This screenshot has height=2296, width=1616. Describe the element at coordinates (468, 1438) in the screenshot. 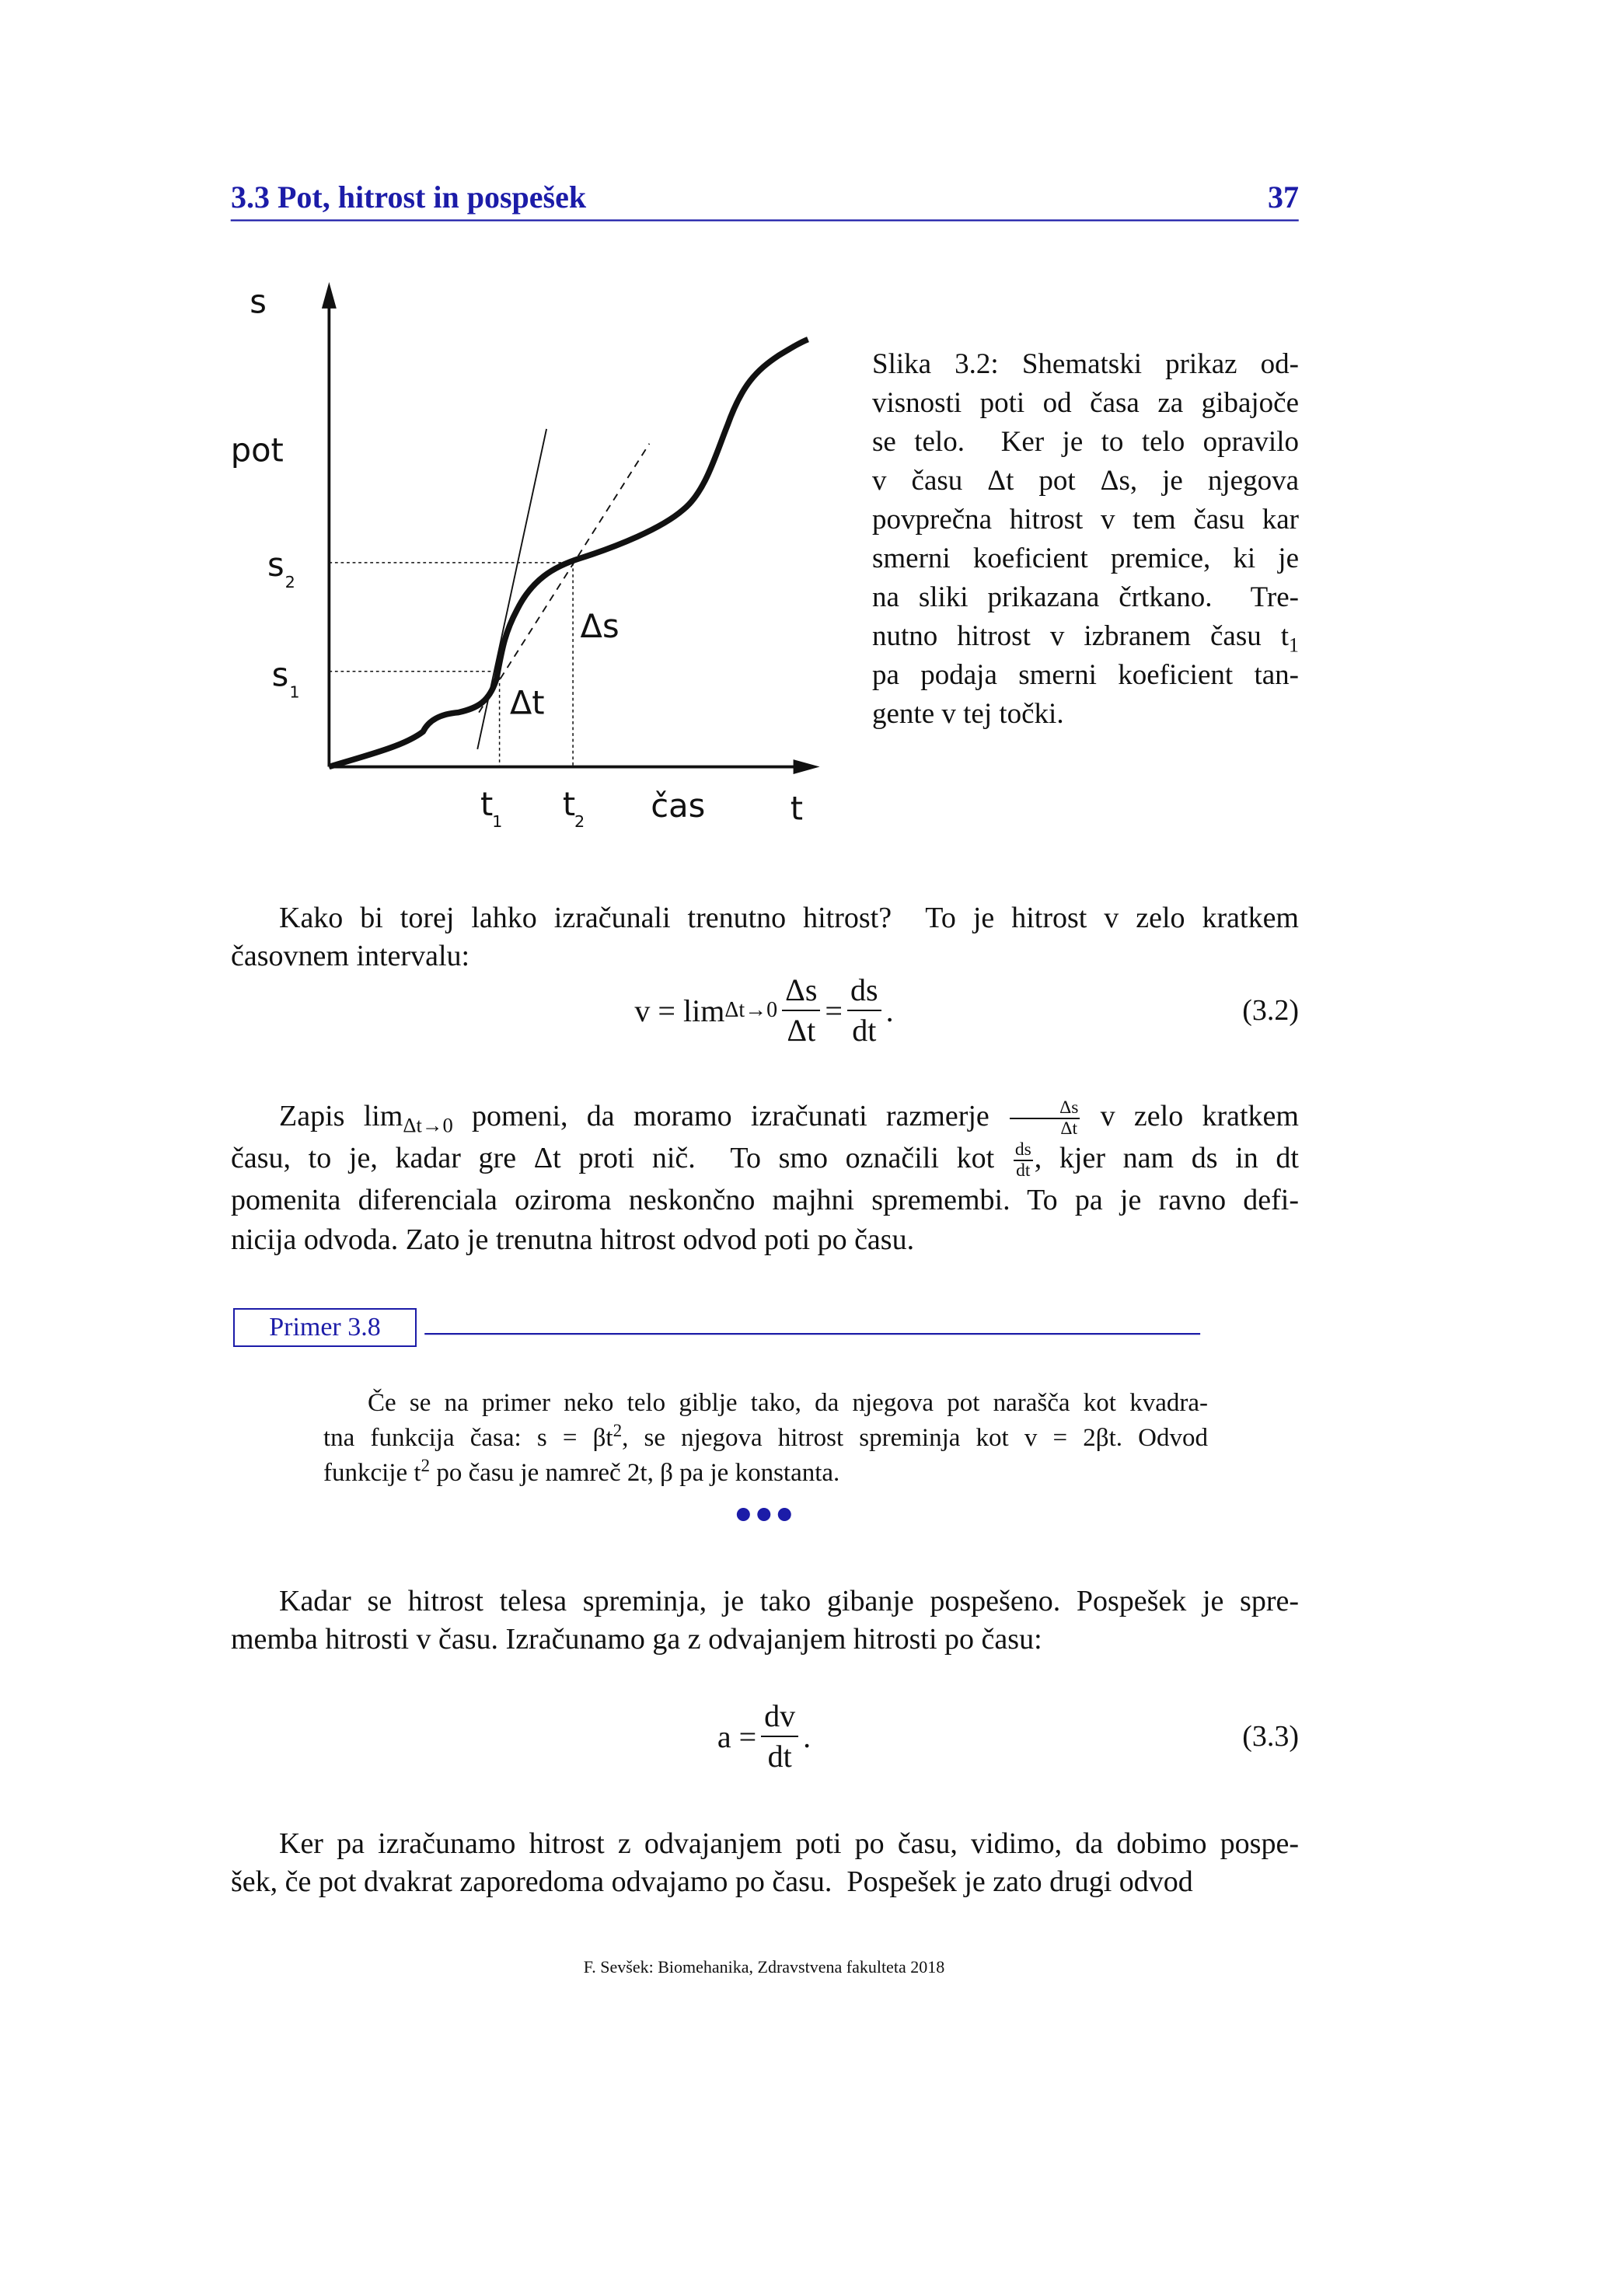

I see `text-run: tna funkcija časa: s = βt` at that location.